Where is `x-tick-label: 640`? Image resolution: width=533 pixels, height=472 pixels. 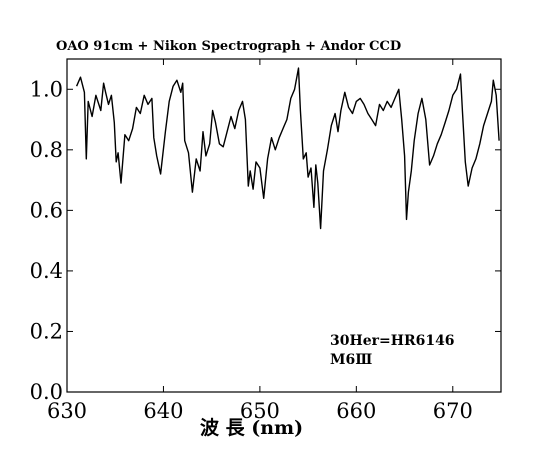
x-tick-label: 640 is located at coordinates (163, 411).